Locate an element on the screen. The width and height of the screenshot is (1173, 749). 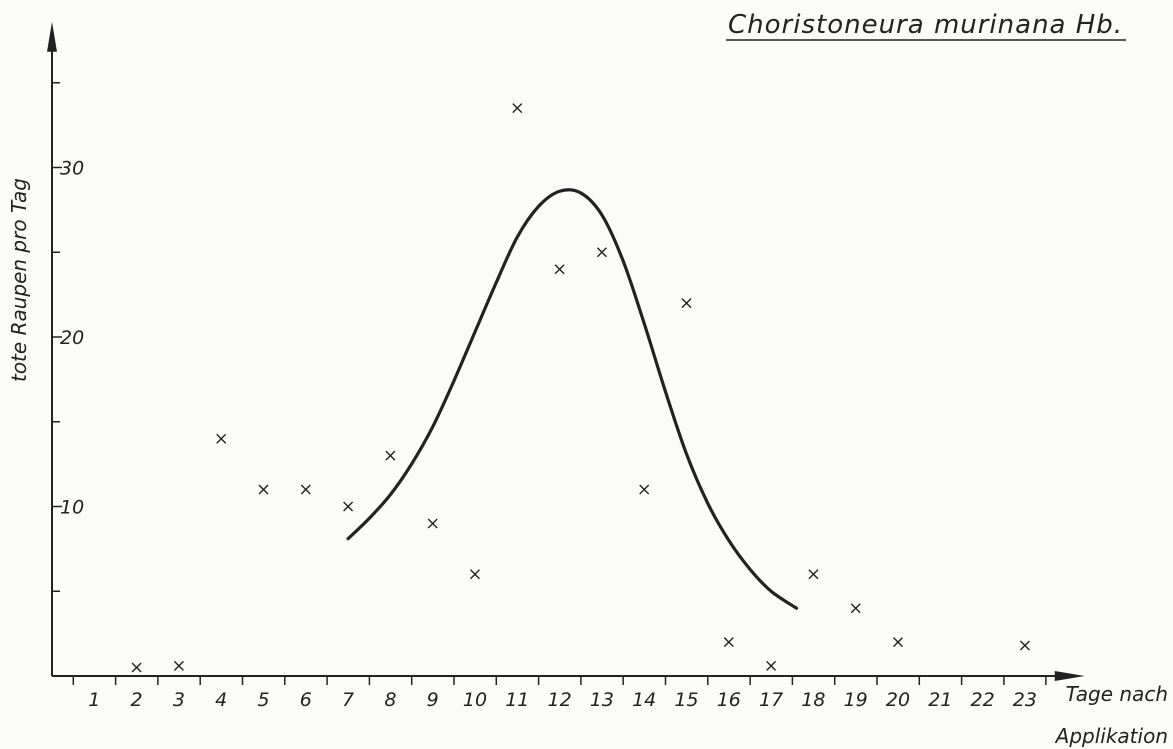
x-tick-label: 8 is located at coordinates (390, 700).